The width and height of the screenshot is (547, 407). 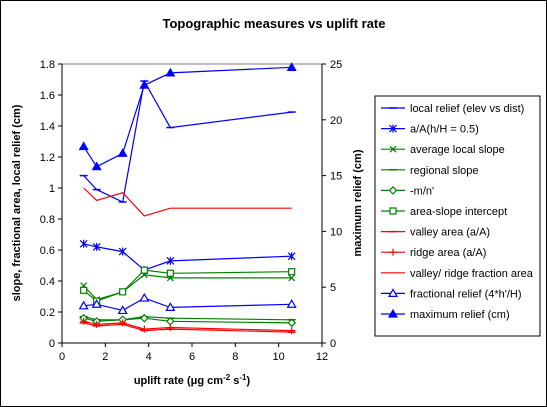 I want to click on y-right-axis-title: maximum relief (cm), so click(x=358, y=202).